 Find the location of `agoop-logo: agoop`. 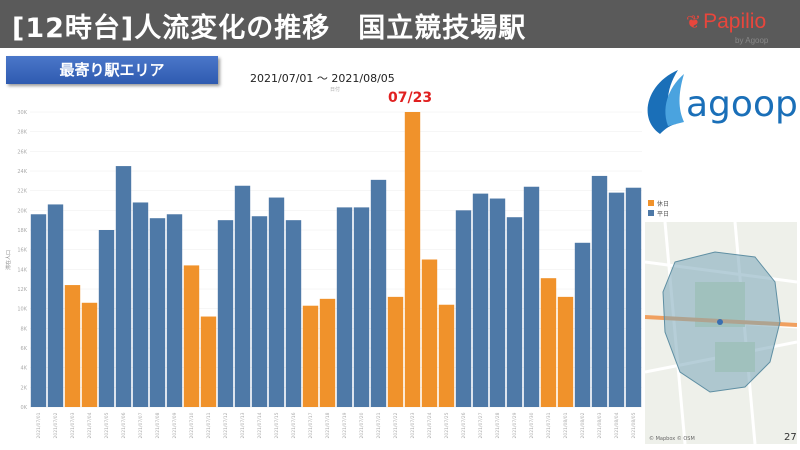

agoop-logo: agoop is located at coordinates (722, 102).